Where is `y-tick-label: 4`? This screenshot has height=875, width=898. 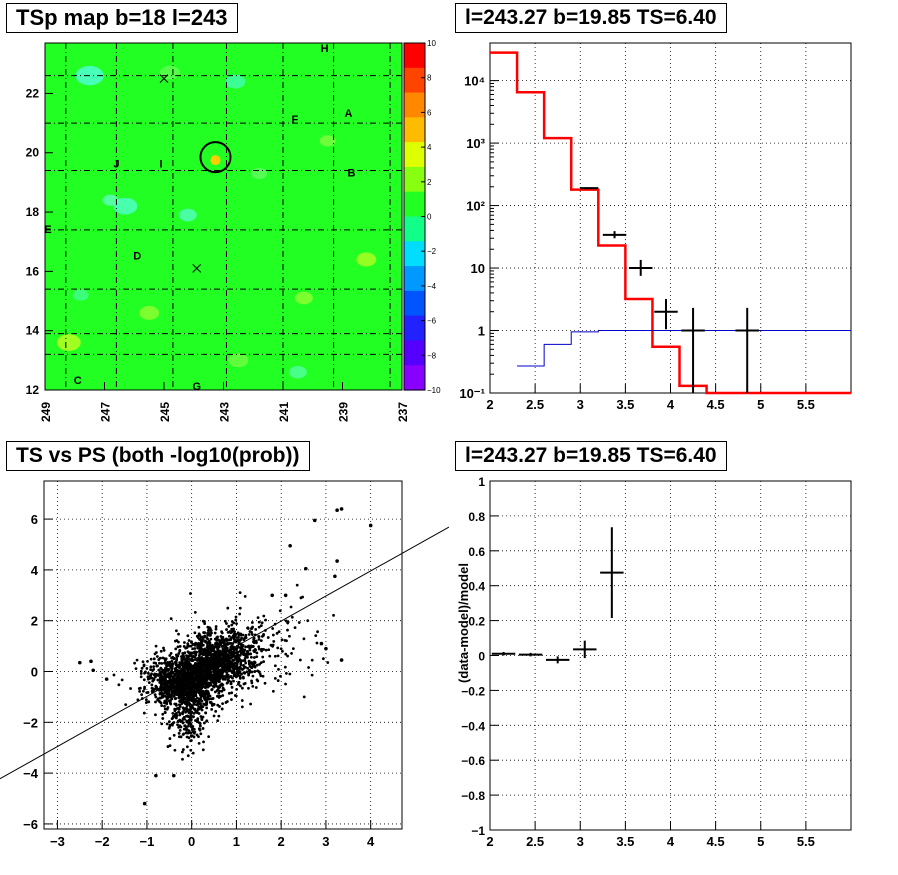
y-tick-label: 4 is located at coordinates (35, 570).